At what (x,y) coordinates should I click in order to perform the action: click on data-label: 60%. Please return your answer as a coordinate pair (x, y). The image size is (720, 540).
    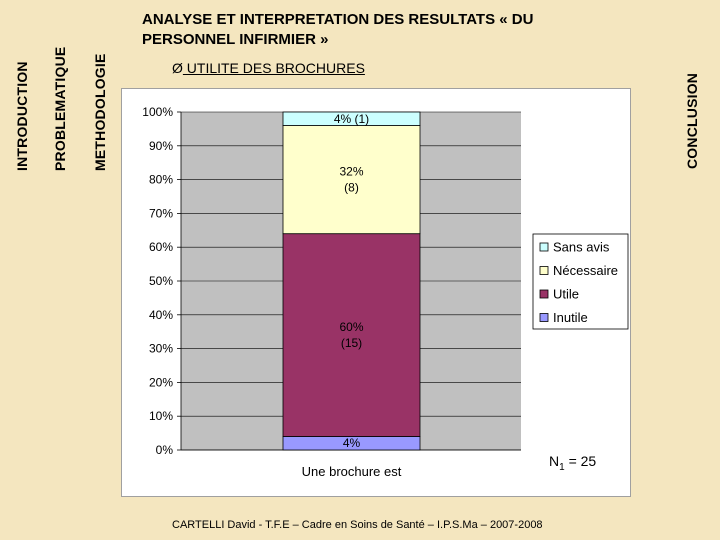
    Looking at the image, I should click on (351, 327).